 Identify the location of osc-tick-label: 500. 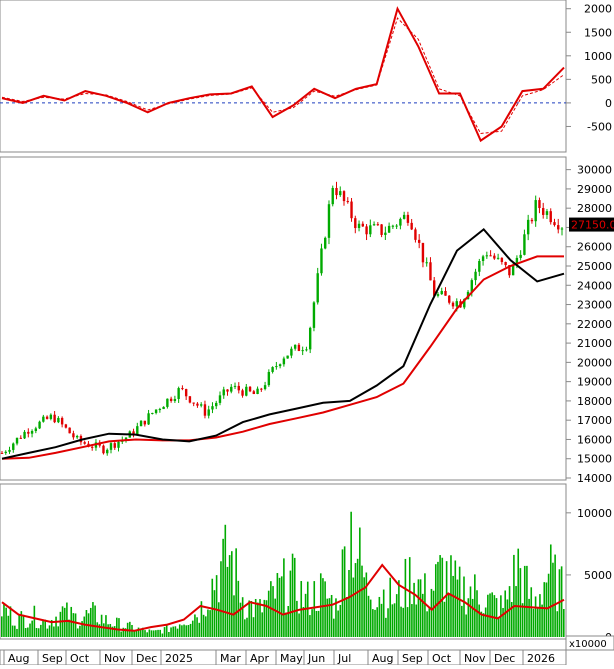
(601, 79).